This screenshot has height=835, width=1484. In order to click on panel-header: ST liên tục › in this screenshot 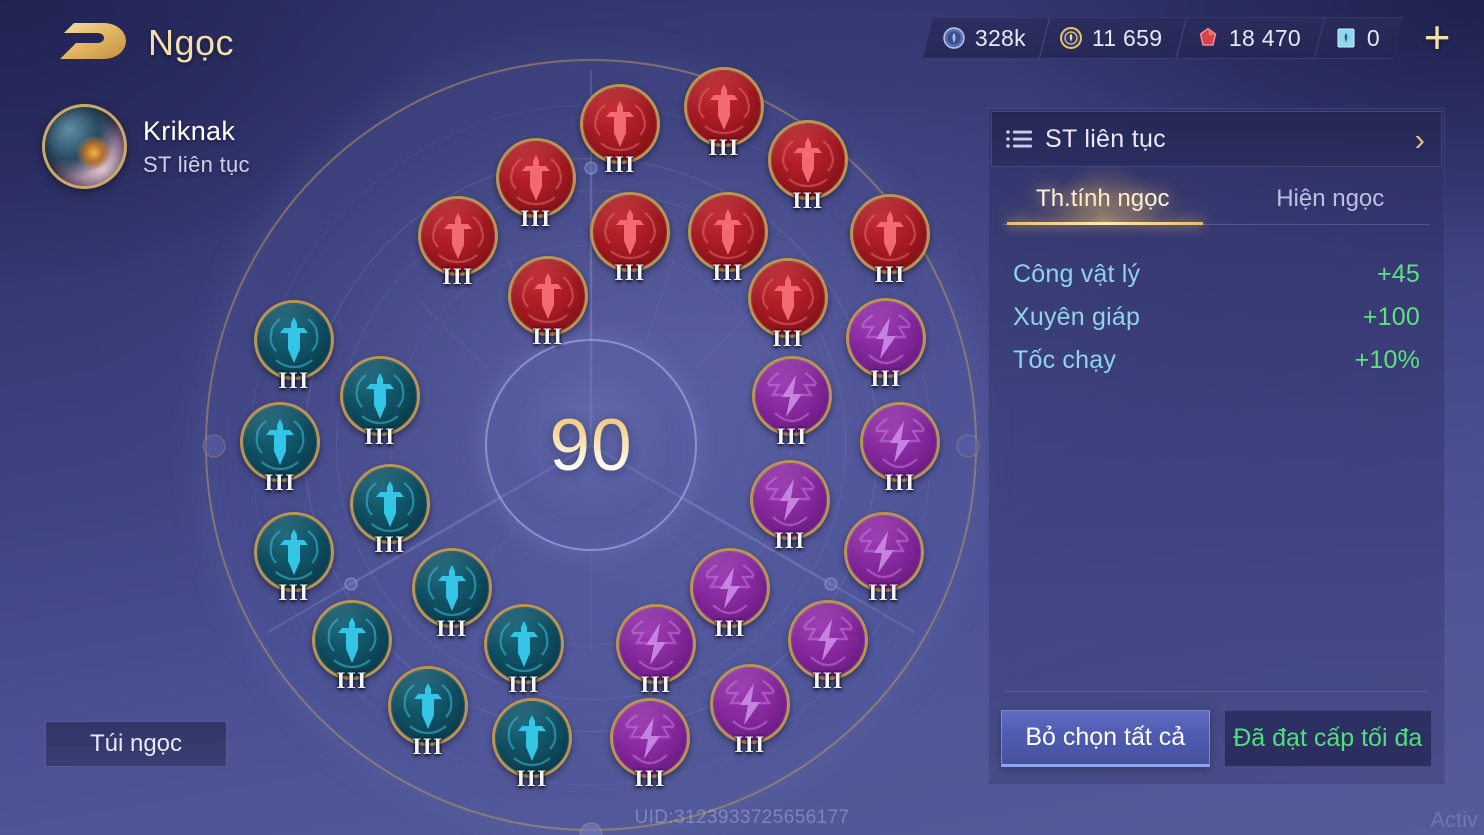, I will do `click(1216, 139)`.